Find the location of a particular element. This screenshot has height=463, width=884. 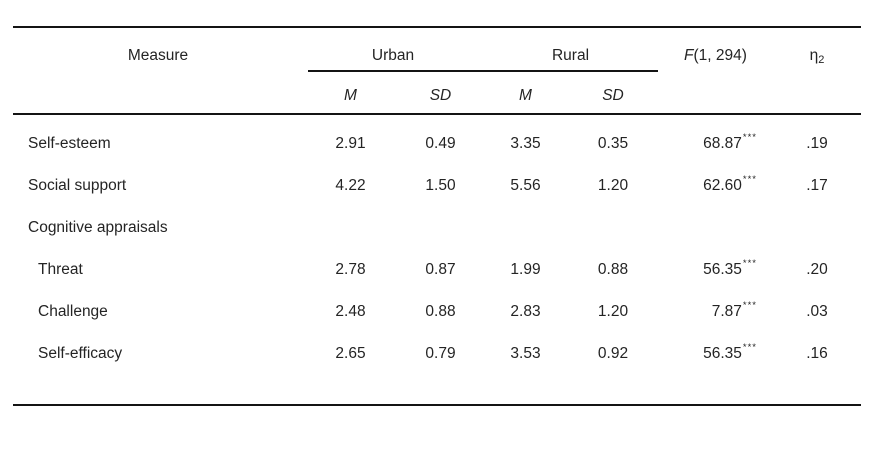

urban-sd-value: 0.87 is located at coordinates (440, 269).